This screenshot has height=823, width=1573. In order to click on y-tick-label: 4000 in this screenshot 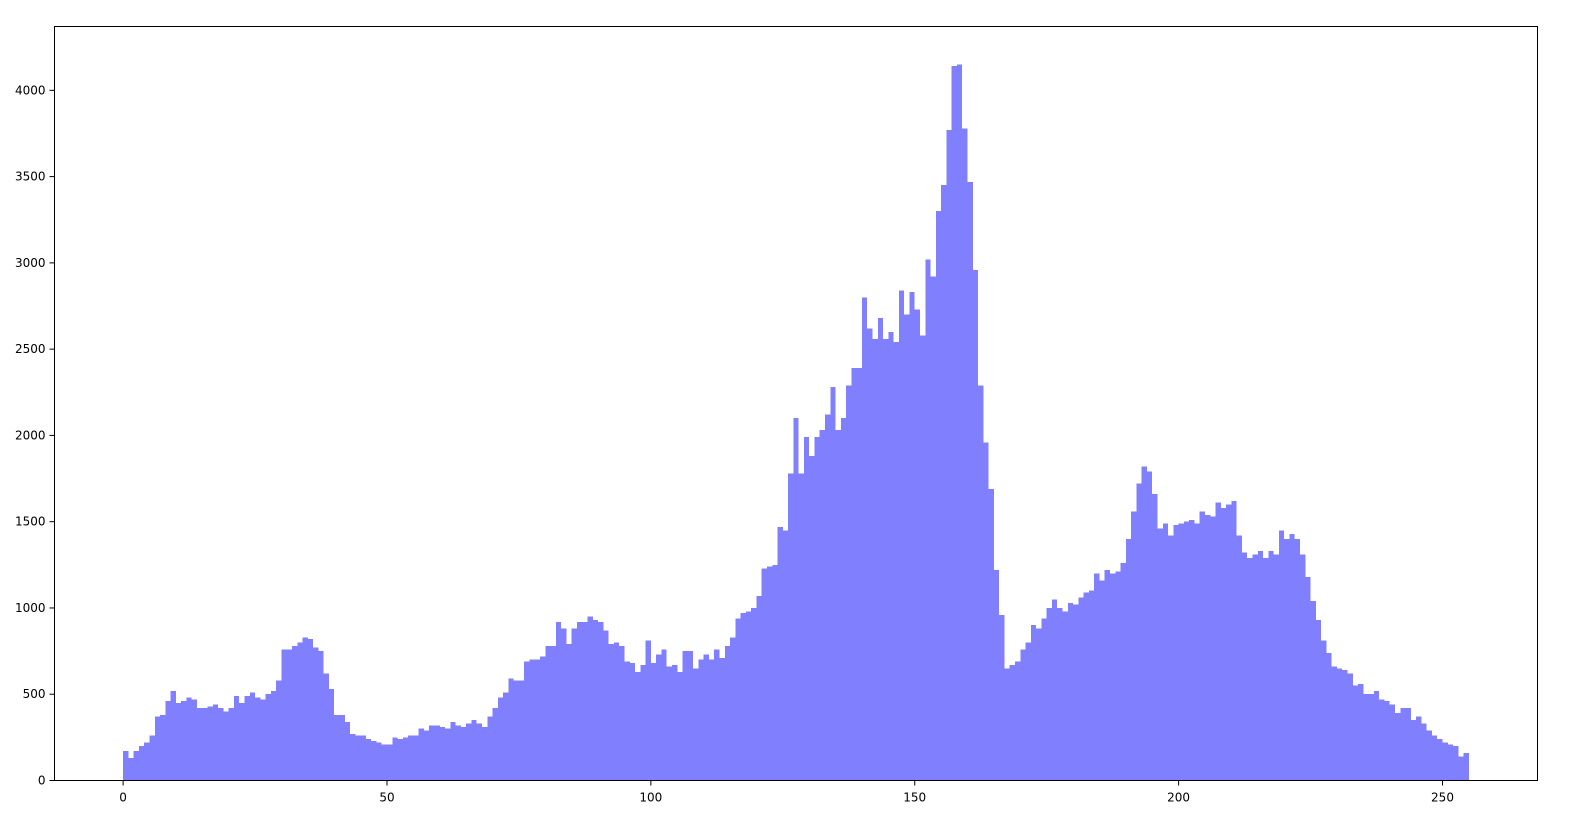, I will do `click(30, 90)`.